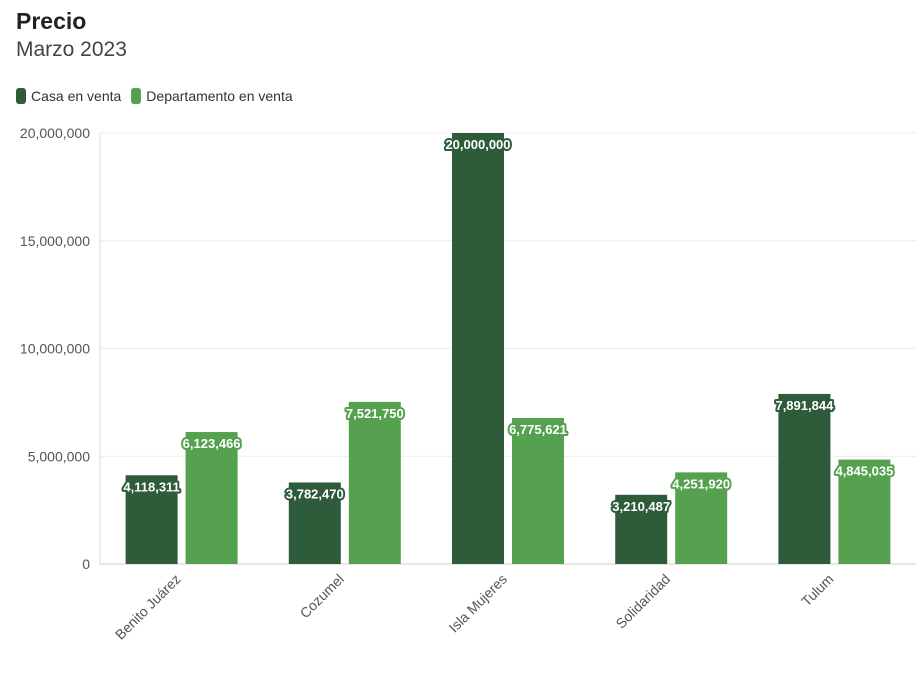 The width and height of the screenshot is (921, 679). Describe the element at coordinates (477, 144) in the screenshot. I see `data-label: 20,000,000` at that location.